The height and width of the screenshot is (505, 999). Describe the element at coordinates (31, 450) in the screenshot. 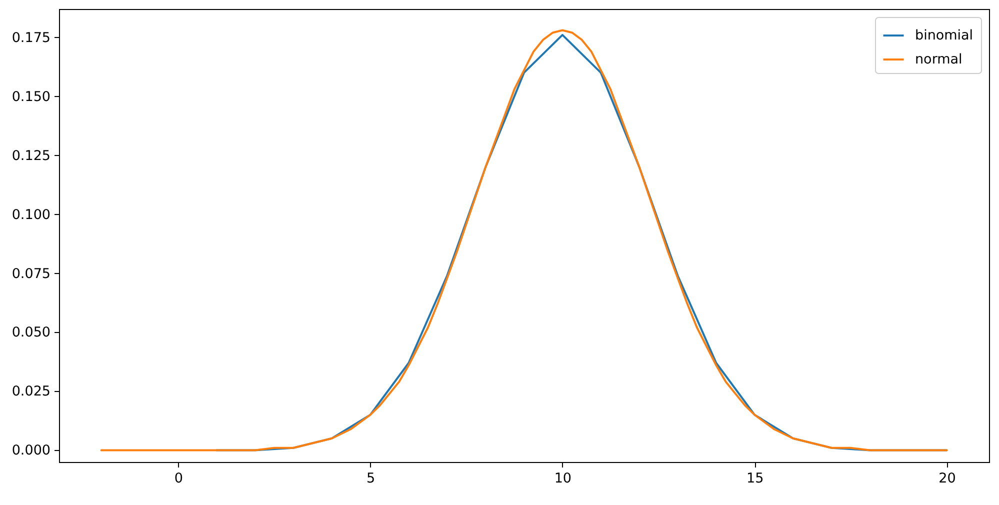

I see `y-tick-label: 0.000` at that location.